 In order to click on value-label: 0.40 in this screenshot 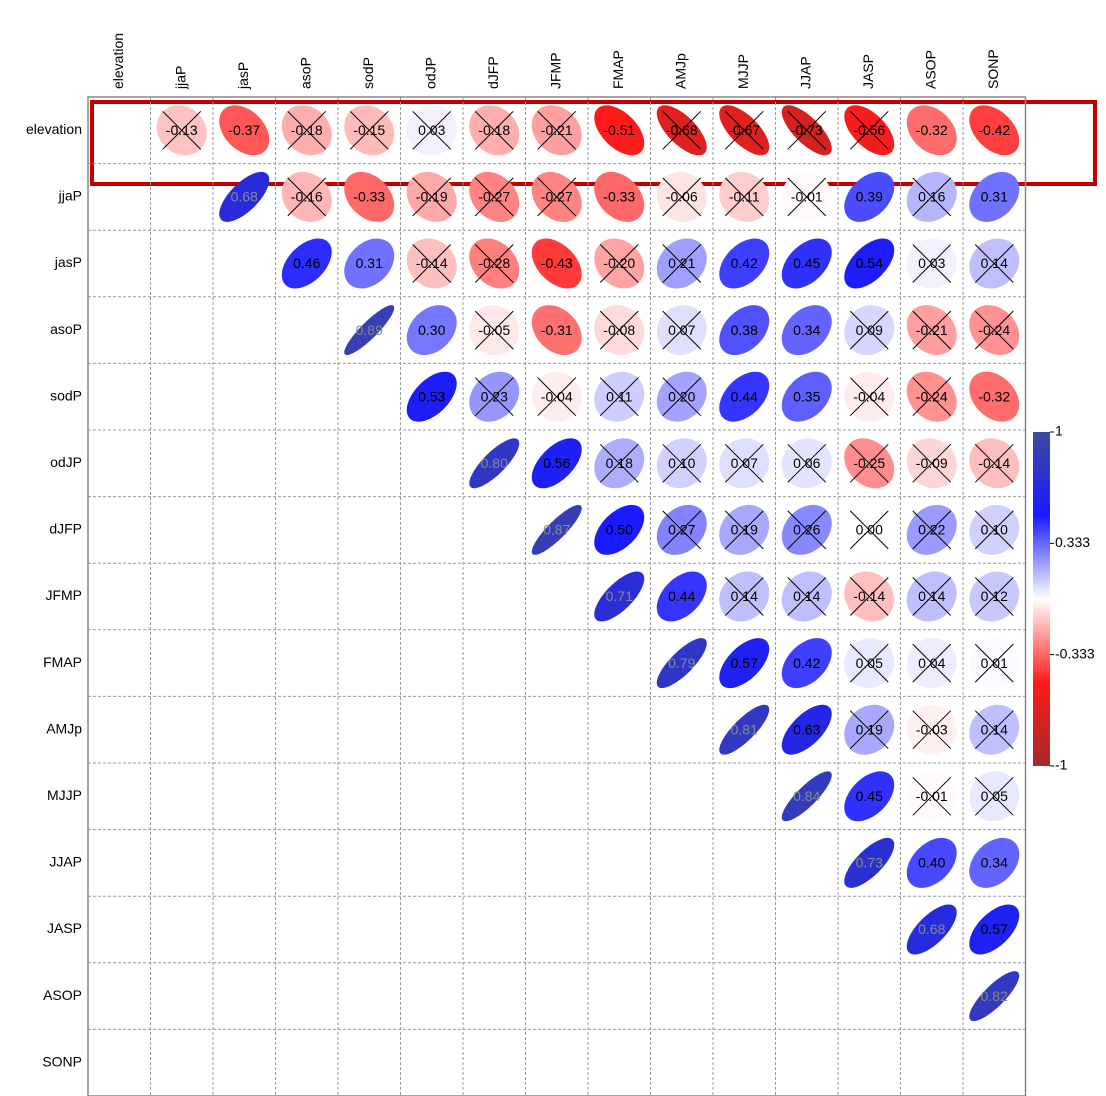, I will do `click(931, 863)`.